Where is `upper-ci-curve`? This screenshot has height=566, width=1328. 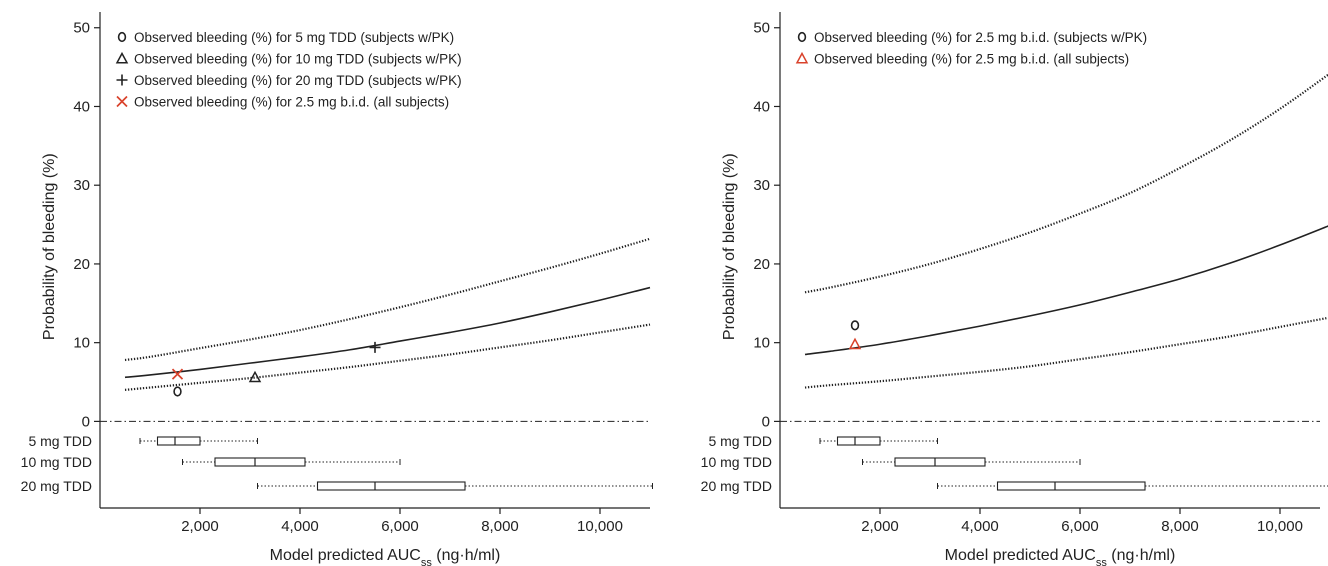 upper-ci-curve is located at coordinates (387, 299).